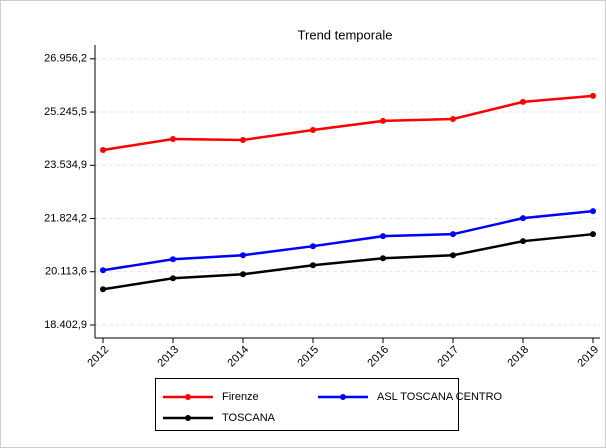  What do you see at coordinates (345, 34) in the screenshot?
I see `chart-title: Trend temporale` at bounding box center [345, 34].